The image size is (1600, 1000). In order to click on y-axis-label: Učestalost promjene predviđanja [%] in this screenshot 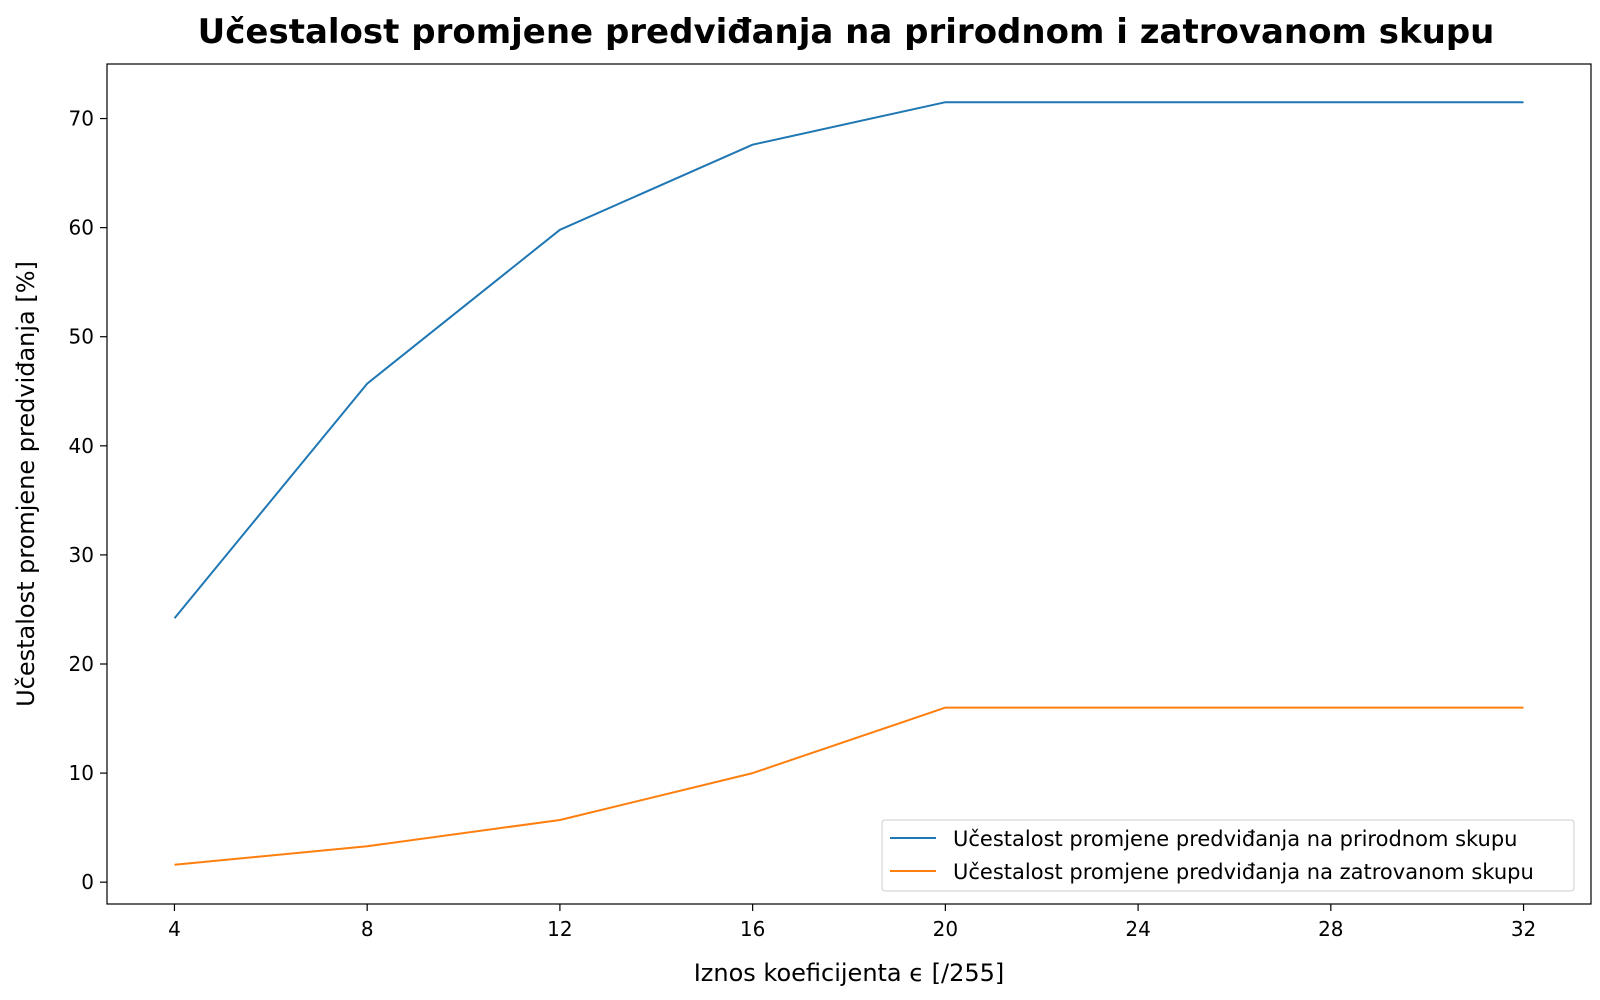, I will do `click(26, 484)`.